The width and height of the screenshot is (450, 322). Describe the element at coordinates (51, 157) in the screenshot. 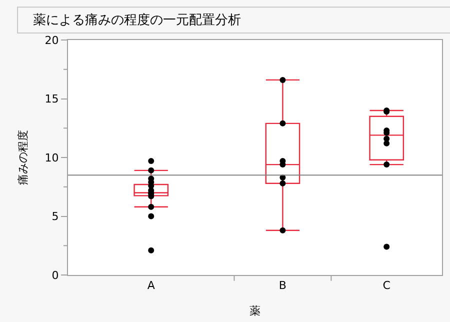

I see `y-tick-label: 10` at that location.